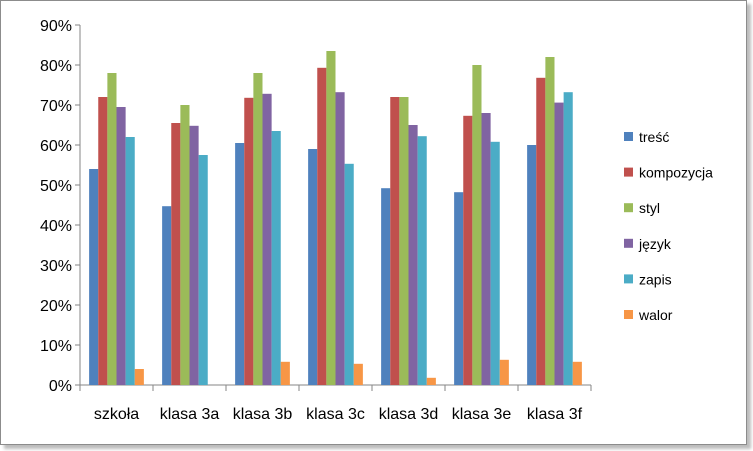 The image size is (753, 451). Describe the element at coordinates (56, 226) in the screenshot. I see `y-tick-label: 40%` at that location.